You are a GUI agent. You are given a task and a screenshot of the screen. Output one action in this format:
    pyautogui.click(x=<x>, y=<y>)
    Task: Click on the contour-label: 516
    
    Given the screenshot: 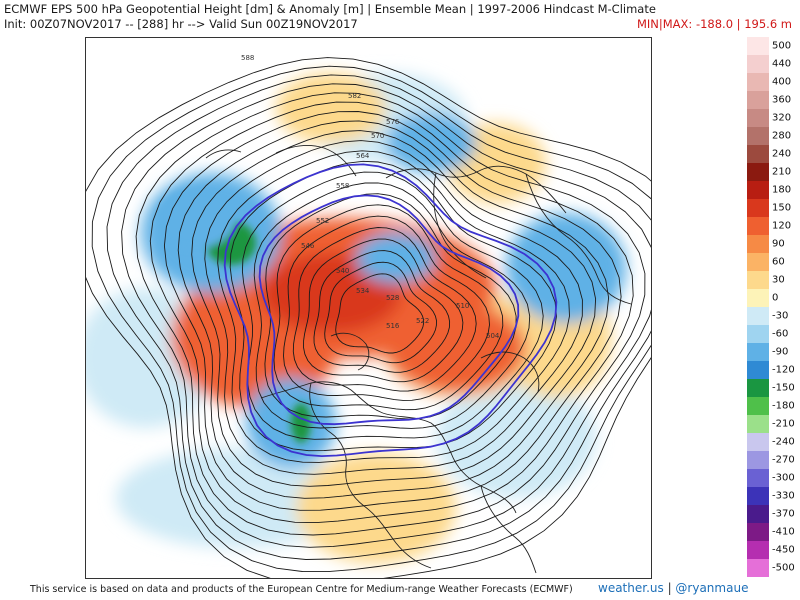 What is the action you would take?
    pyautogui.click(x=393, y=326)
    